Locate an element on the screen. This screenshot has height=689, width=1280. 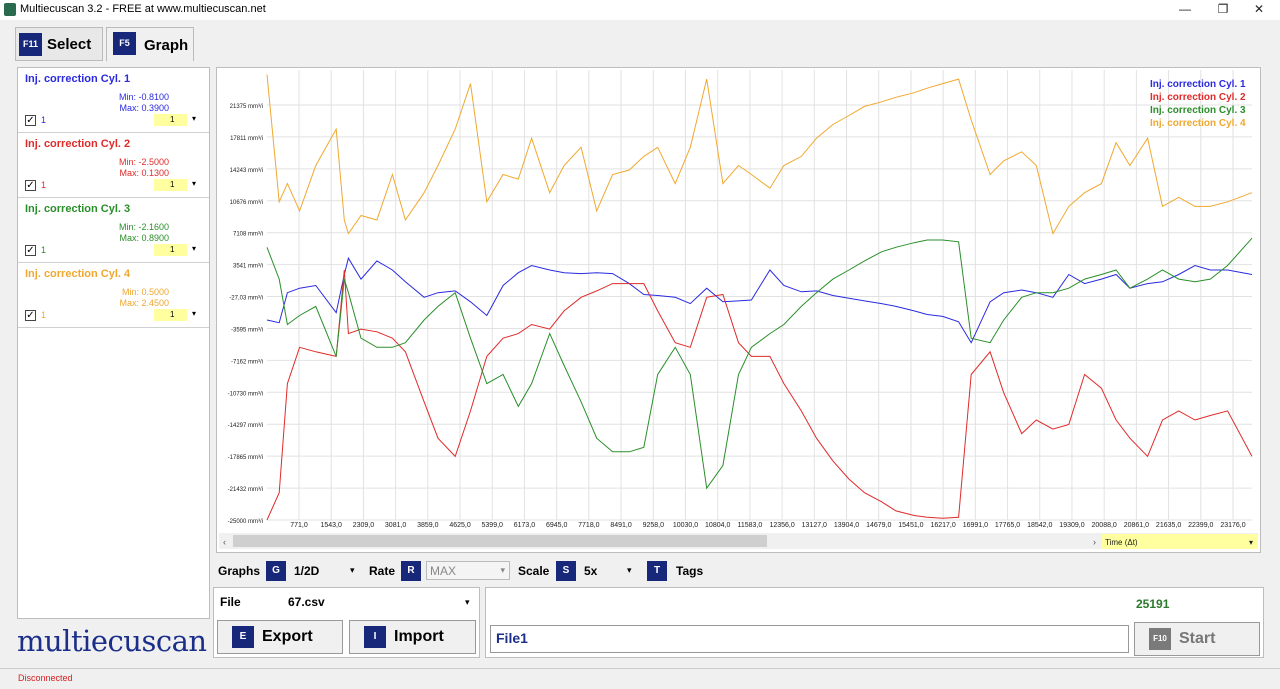
x-tick-label: 4625,0 is located at coordinates (460, 525).